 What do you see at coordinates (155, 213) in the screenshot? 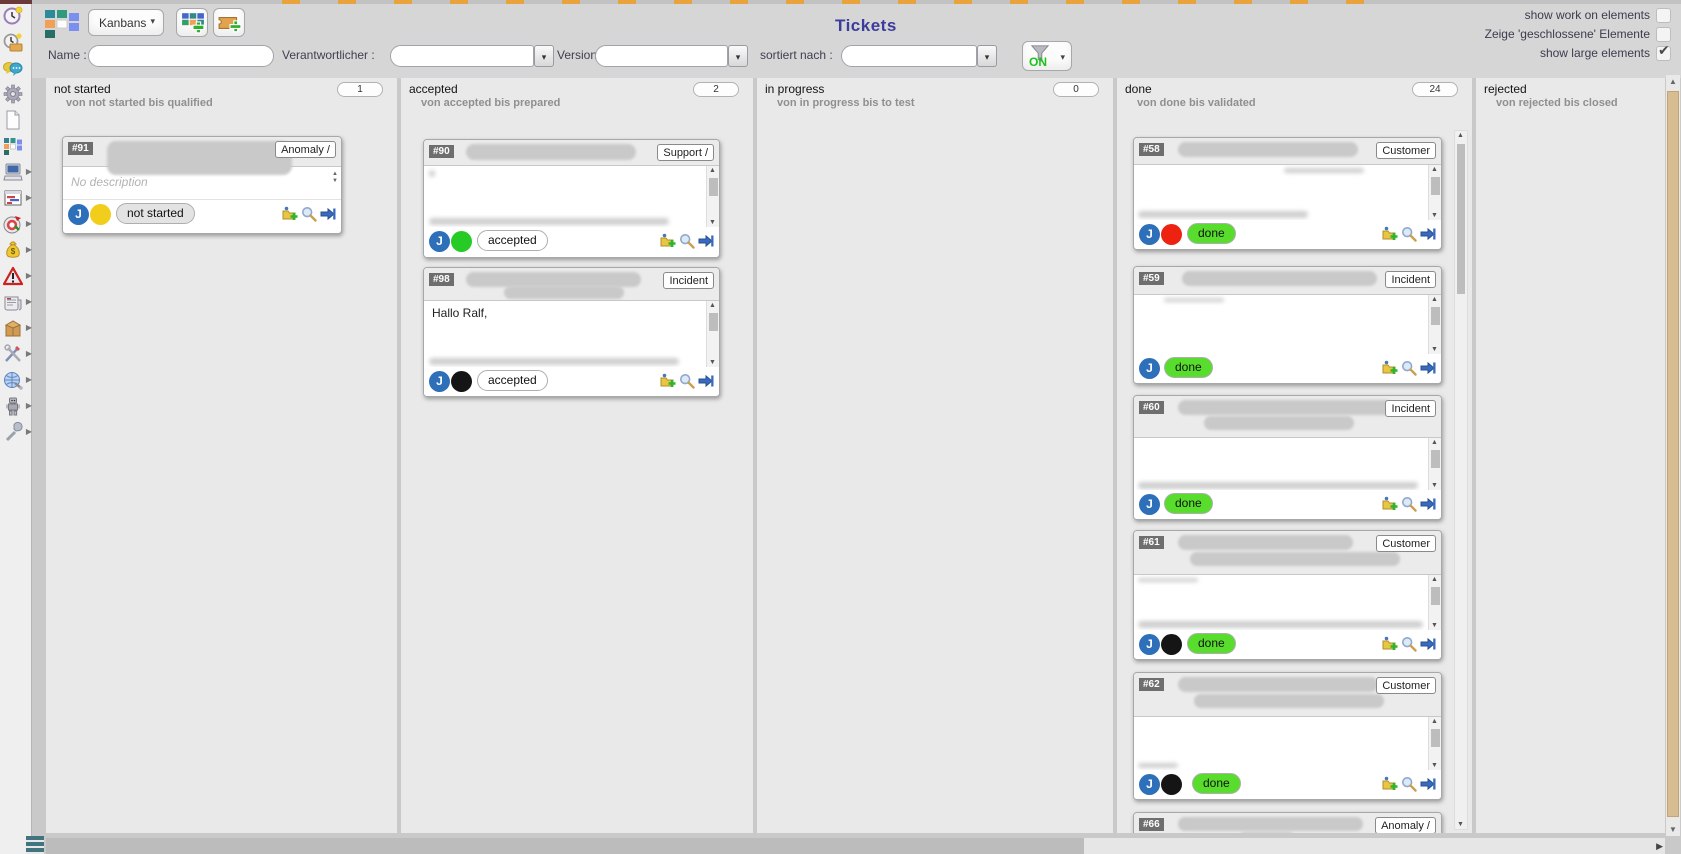
I see `status-pill: not started` at bounding box center [155, 213].